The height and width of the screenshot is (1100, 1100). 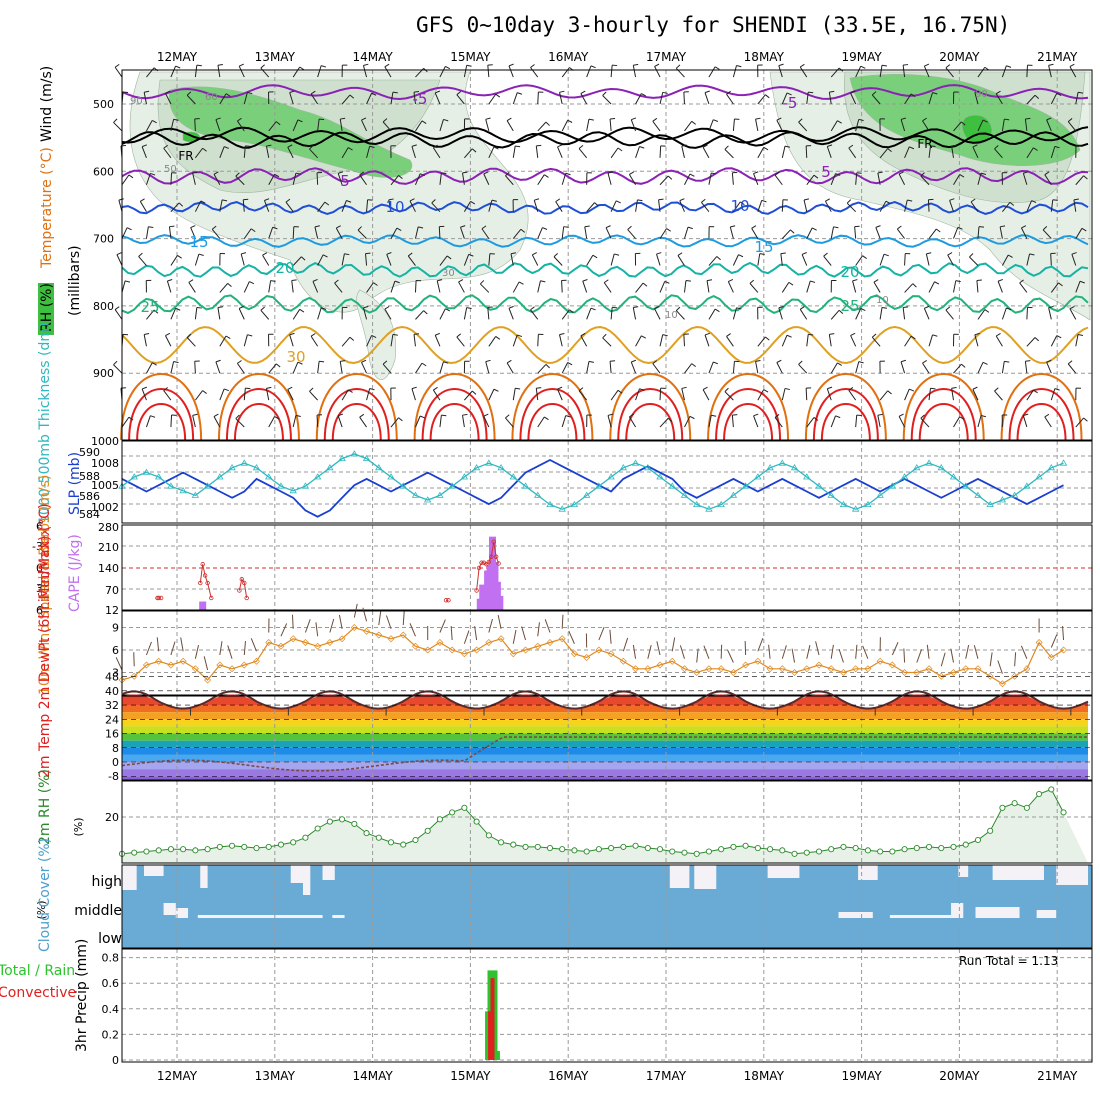 What do you see at coordinates (275, 1076) in the screenshot?
I see `bottom-date-label: 13MAY` at bounding box center [275, 1076].